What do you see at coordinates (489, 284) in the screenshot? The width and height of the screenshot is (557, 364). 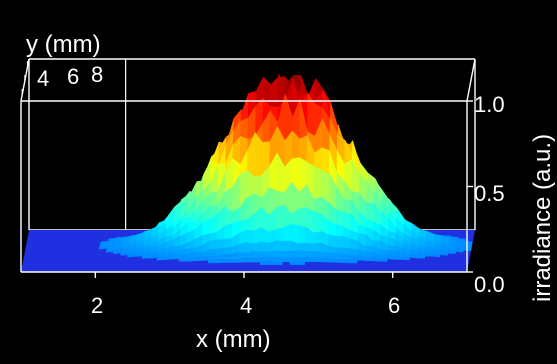 I see `z-tick-label-0: 0.0` at bounding box center [489, 284].